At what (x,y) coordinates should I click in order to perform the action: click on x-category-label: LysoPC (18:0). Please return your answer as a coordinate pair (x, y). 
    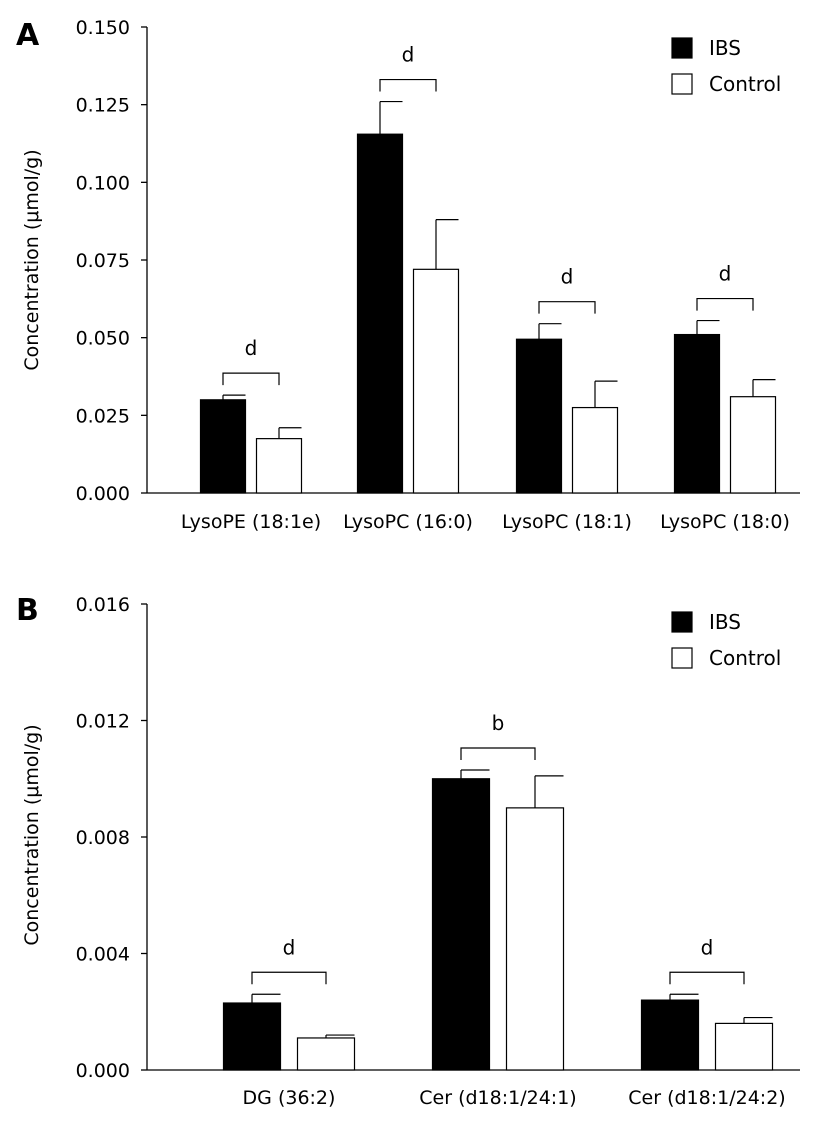
    Looking at the image, I should click on (725, 522).